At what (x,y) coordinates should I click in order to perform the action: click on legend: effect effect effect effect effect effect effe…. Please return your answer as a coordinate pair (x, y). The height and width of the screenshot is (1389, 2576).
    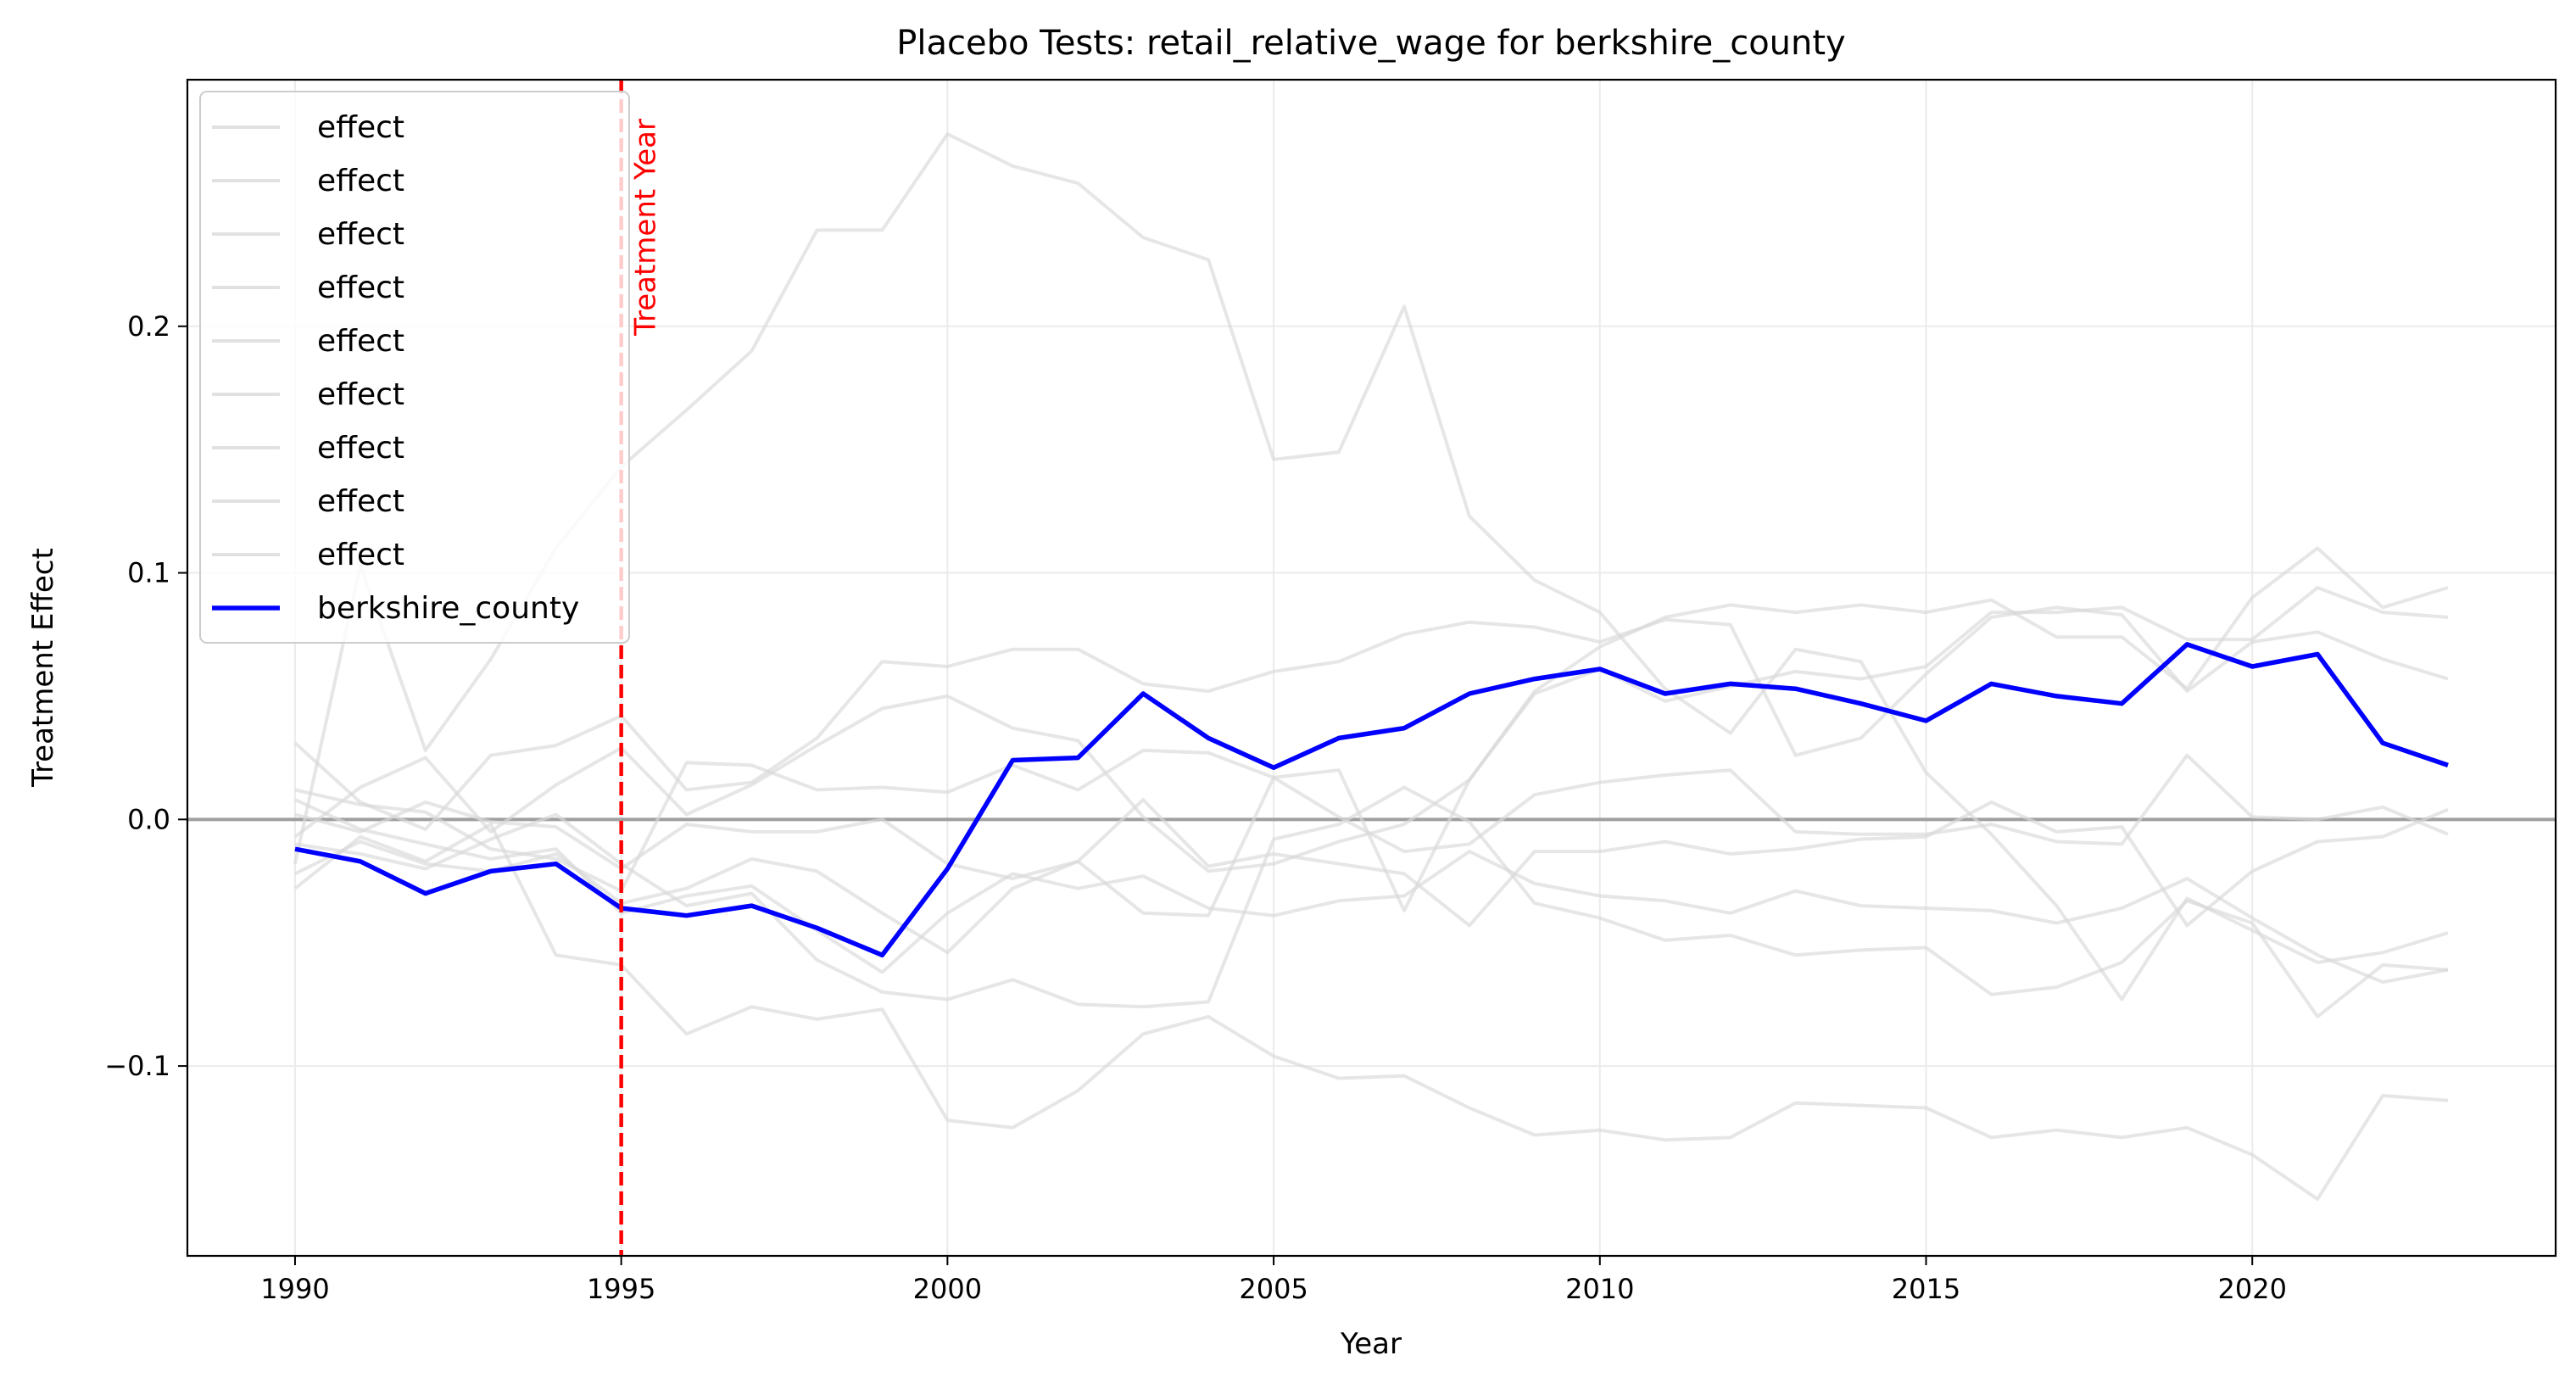
    Looking at the image, I should click on (414, 368).